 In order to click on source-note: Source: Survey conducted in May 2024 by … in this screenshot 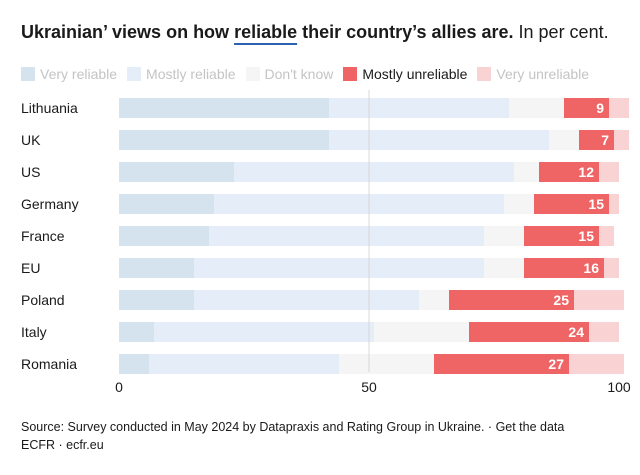, I will do `click(292, 427)`.